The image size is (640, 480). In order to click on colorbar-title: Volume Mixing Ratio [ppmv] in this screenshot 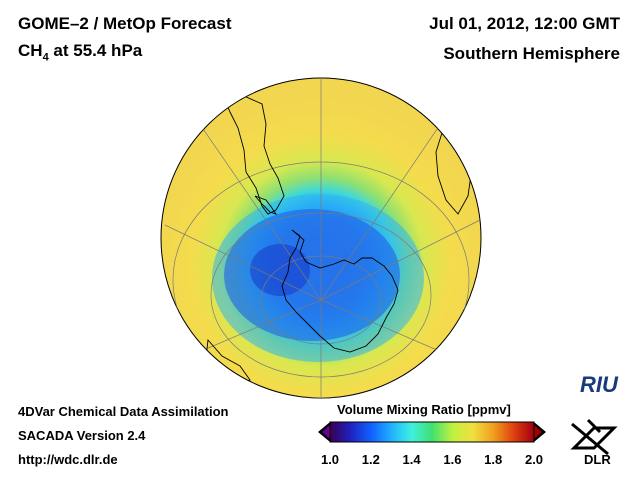, I will do `click(424, 409)`.